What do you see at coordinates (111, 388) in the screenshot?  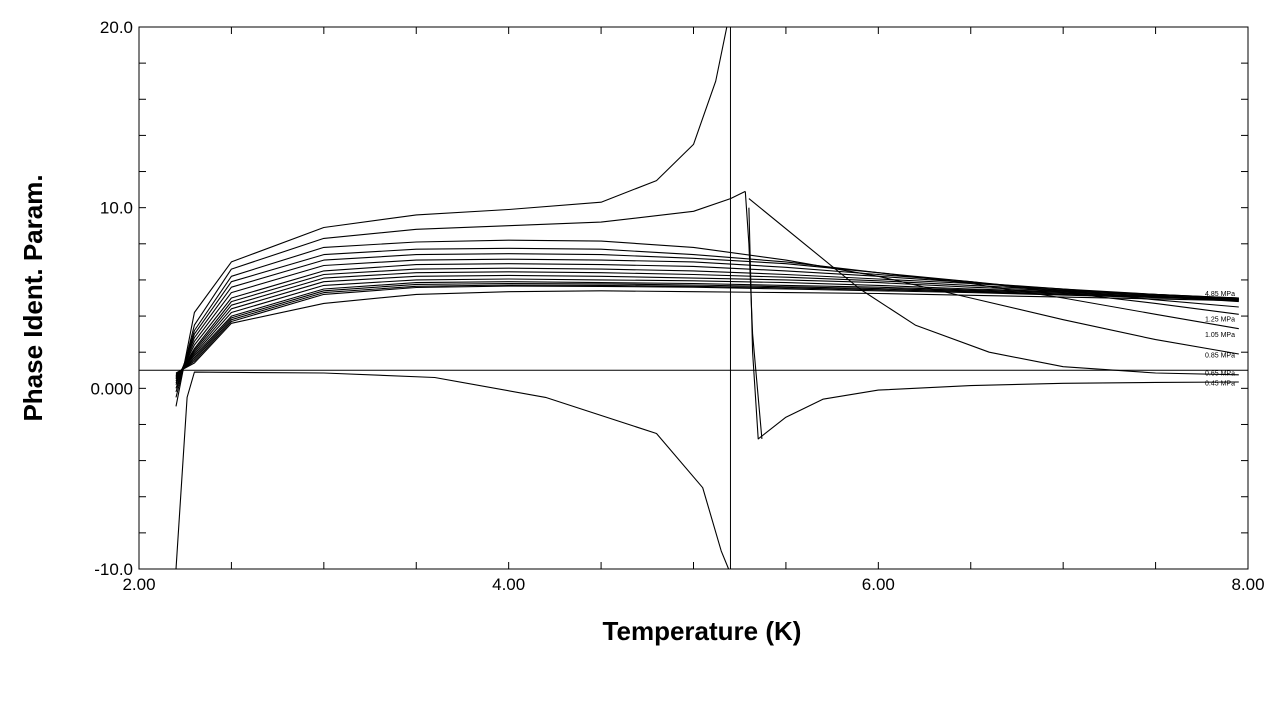 I see `y-tick-label: 0.000` at bounding box center [111, 388].